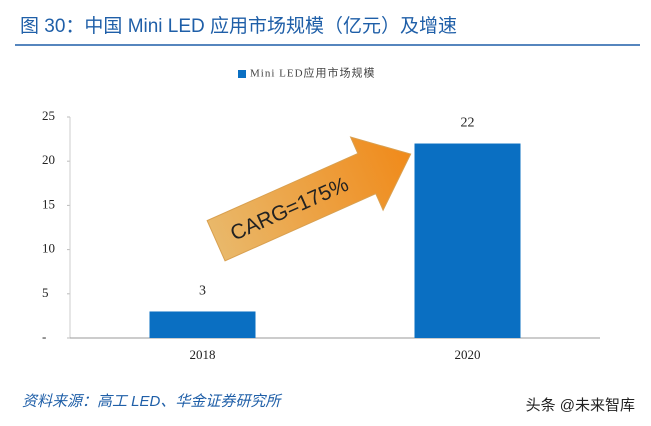 Image resolution: width=651 pixels, height=426 pixels. Describe the element at coordinates (48, 248) in the screenshot. I see `y-tick-label: 10` at that location.